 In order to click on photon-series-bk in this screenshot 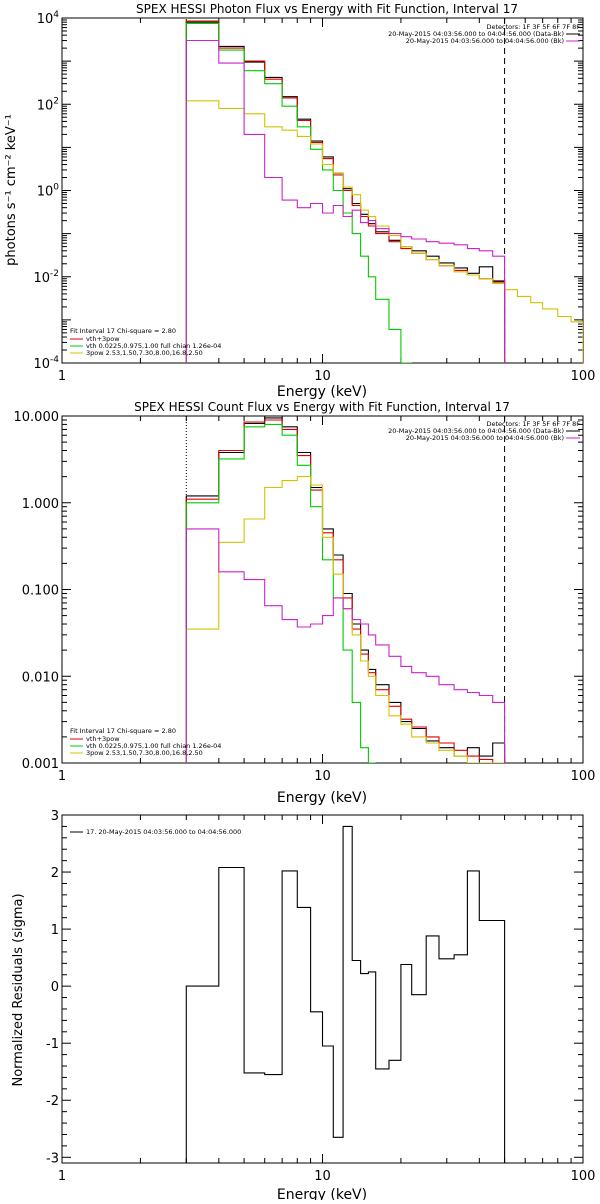, I will do `click(345, 201)`.